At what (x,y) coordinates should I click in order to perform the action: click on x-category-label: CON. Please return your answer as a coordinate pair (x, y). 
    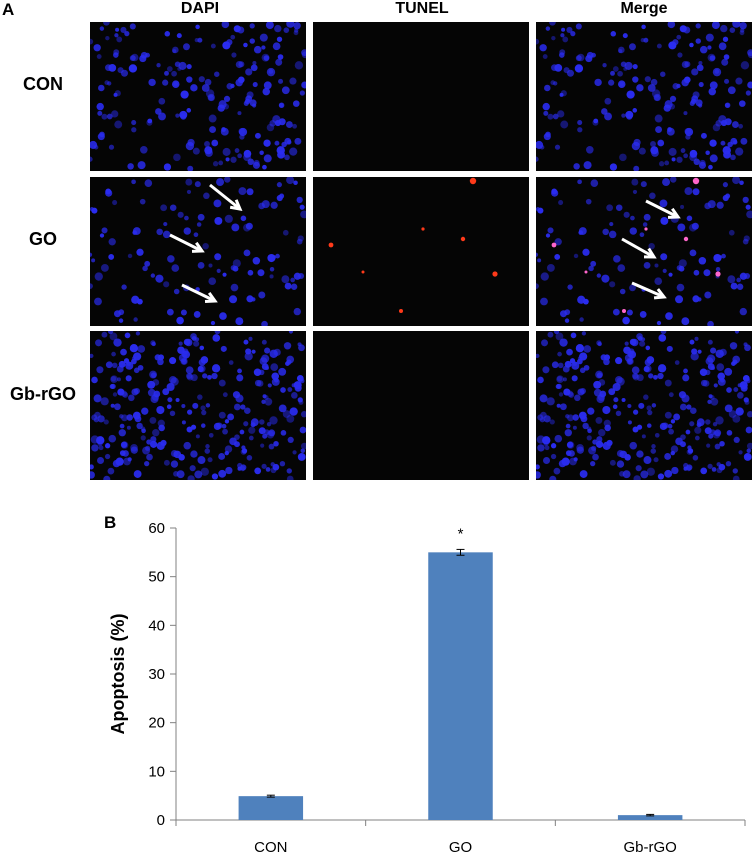
    Looking at the image, I should click on (270, 846).